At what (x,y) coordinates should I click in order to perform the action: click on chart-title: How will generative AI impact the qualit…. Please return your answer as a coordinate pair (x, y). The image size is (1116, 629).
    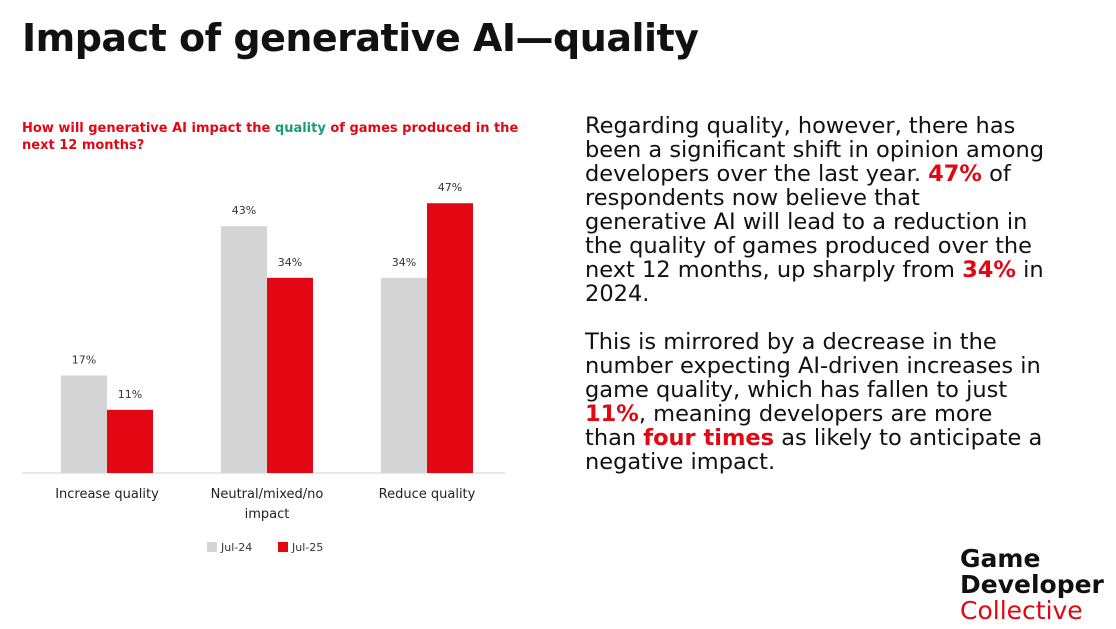
    Looking at the image, I should click on (272, 137).